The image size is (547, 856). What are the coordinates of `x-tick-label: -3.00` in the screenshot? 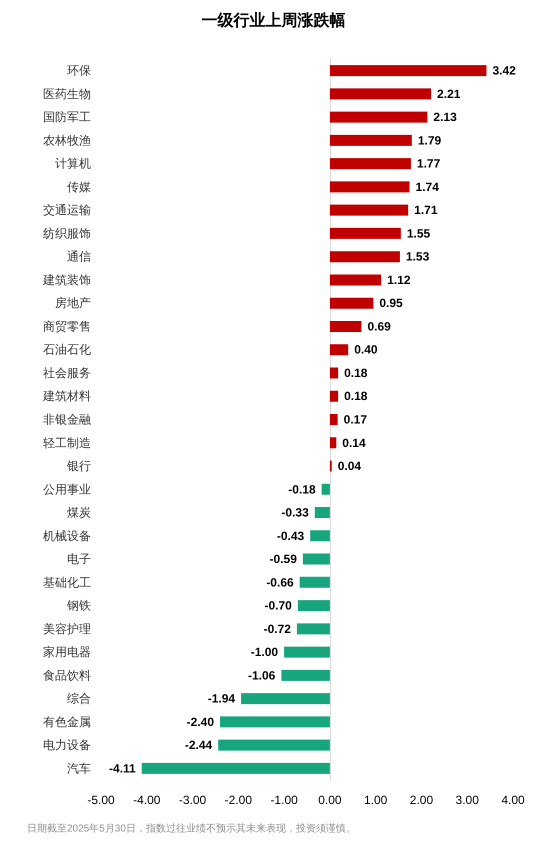 It's located at (192, 800).